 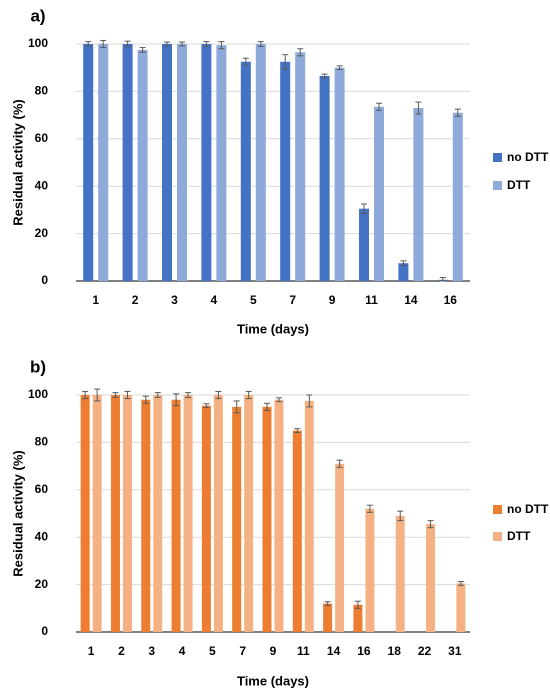 What do you see at coordinates (38, 366) in the screenshot?
I see `panel-label: b)` at bounding box center [38, 366].